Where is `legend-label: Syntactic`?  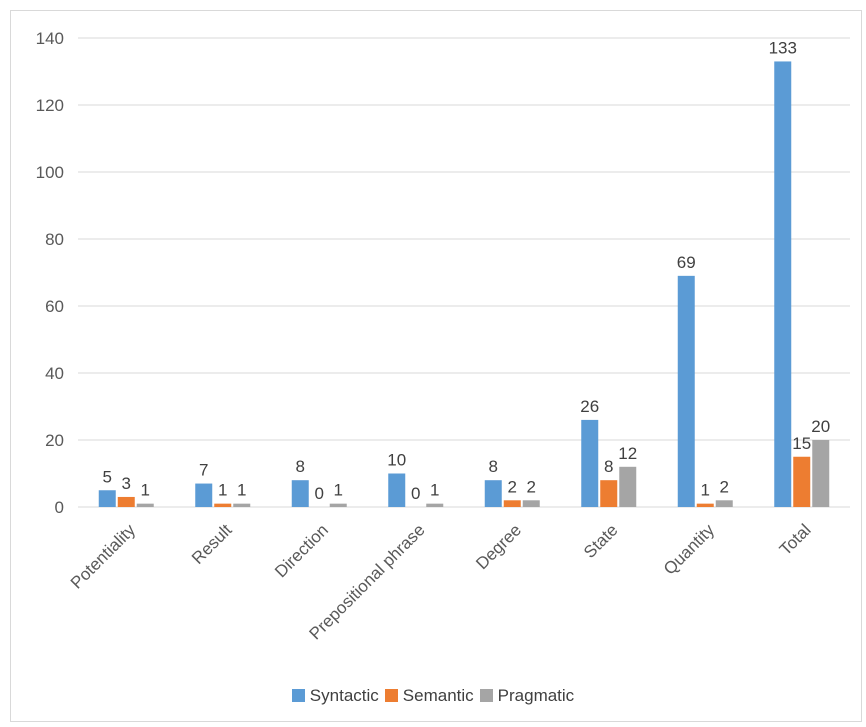
legend-label: Syntactic is located at coordinates (344, 695).